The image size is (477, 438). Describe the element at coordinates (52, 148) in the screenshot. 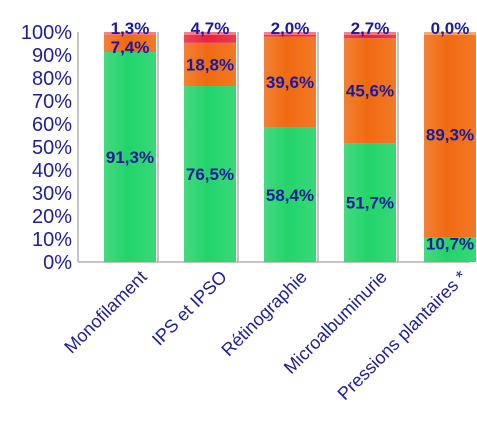

I see `y-tick-label: 50%` at that location.